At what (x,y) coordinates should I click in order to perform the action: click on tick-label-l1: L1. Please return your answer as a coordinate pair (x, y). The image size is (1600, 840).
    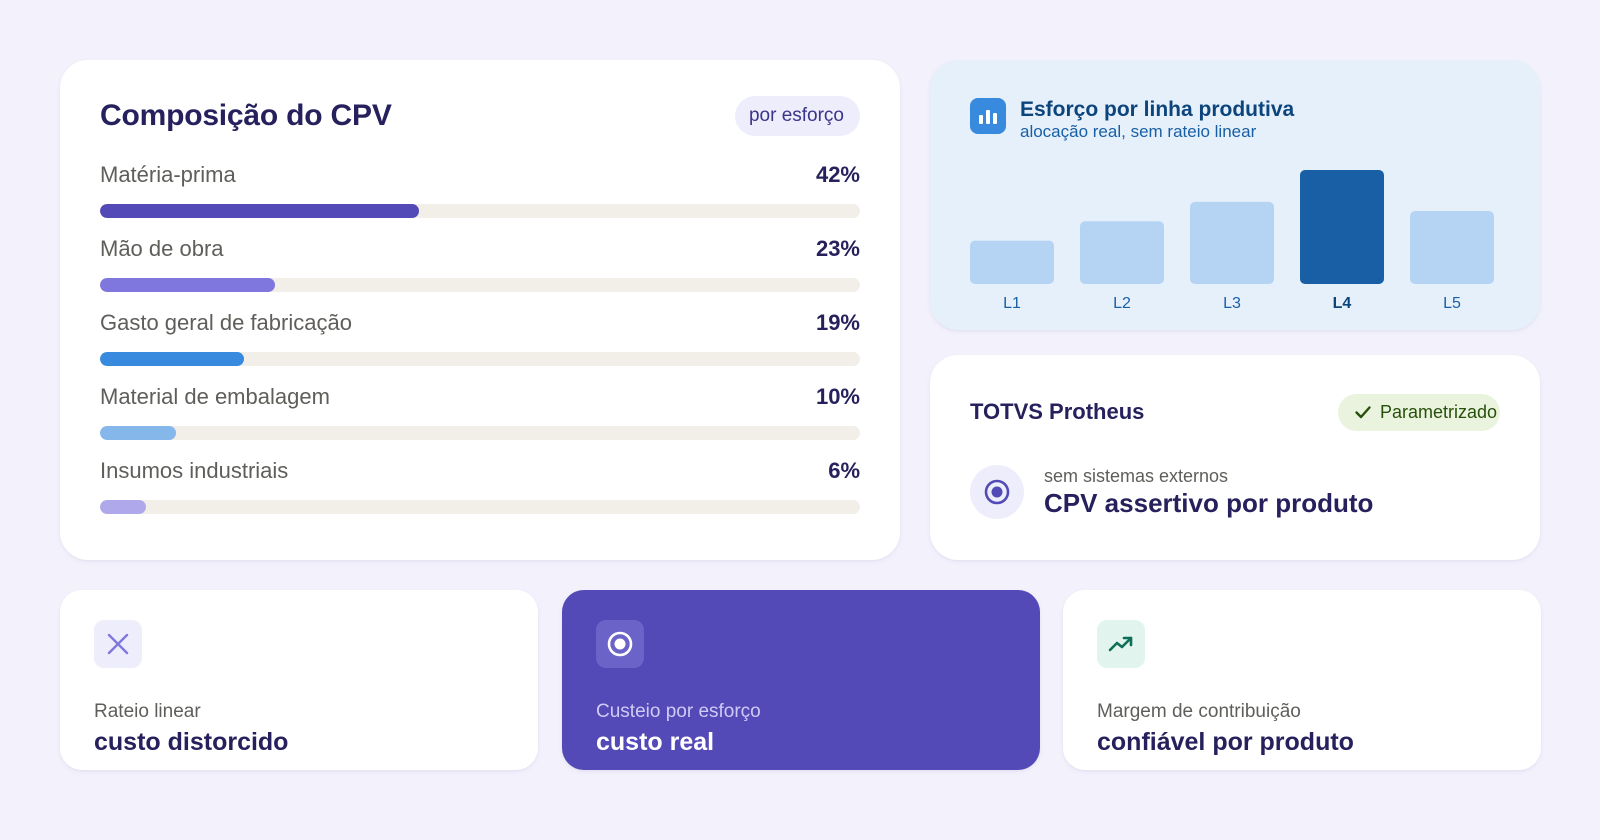
    Looking at the image, I should click on (1012, 303).